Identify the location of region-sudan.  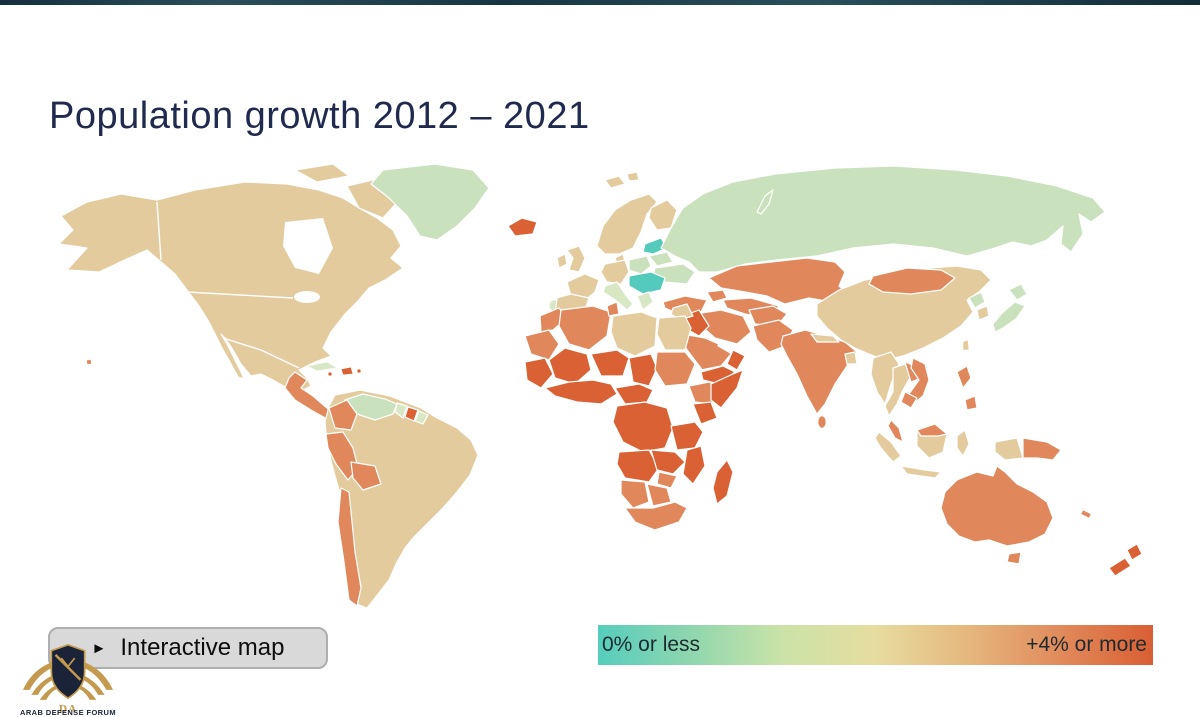
(675, 369).